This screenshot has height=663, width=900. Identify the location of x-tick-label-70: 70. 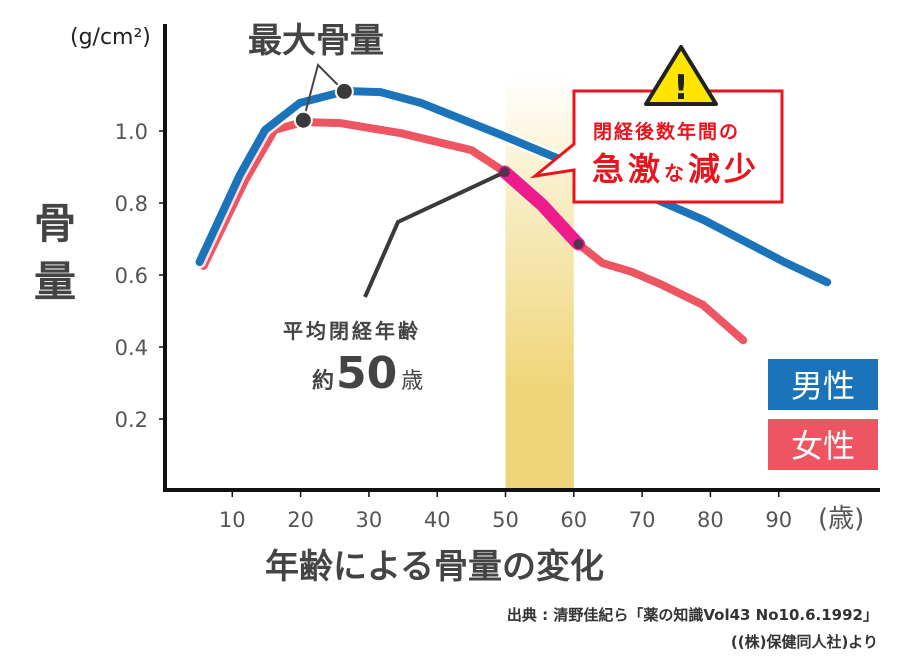
(642, 520).